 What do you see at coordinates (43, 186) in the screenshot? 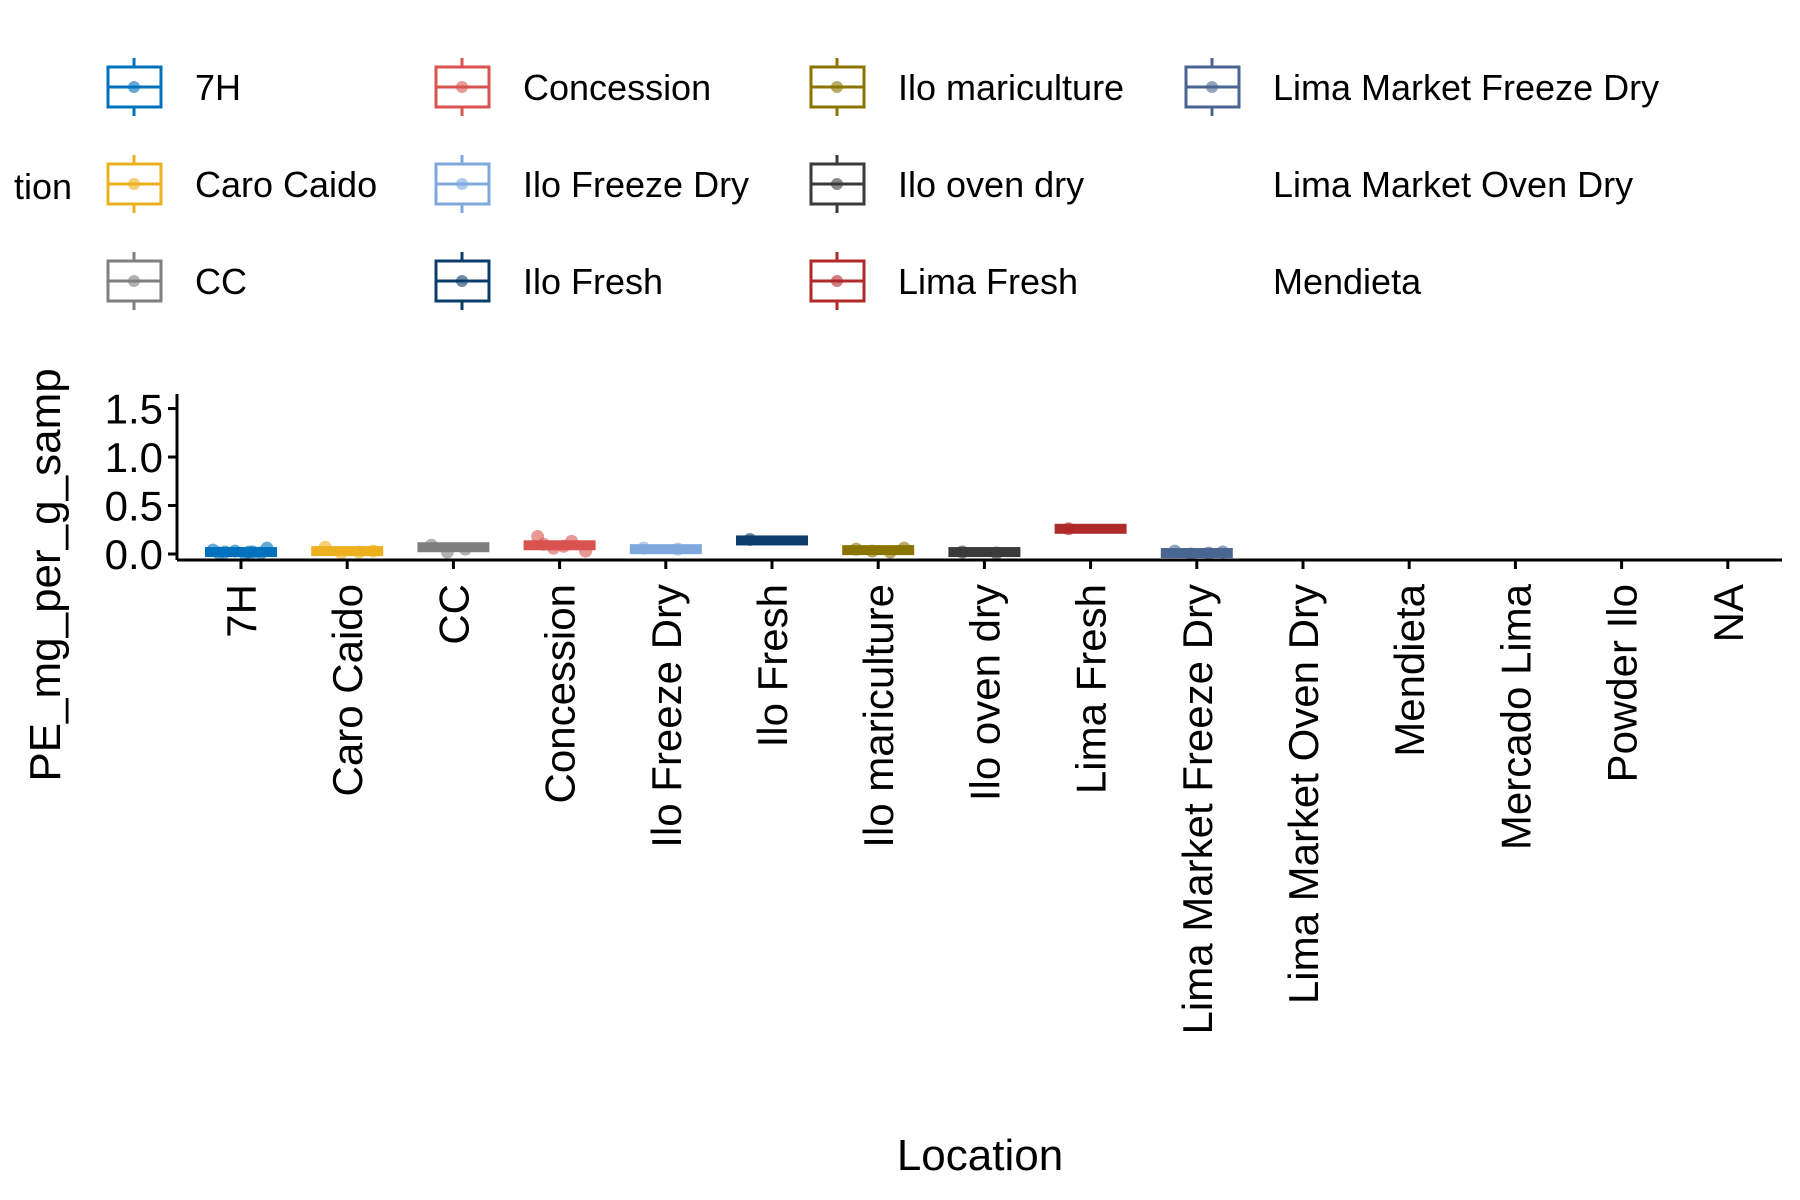
I see `legend-title: tion` at bounding box center [43, 186].